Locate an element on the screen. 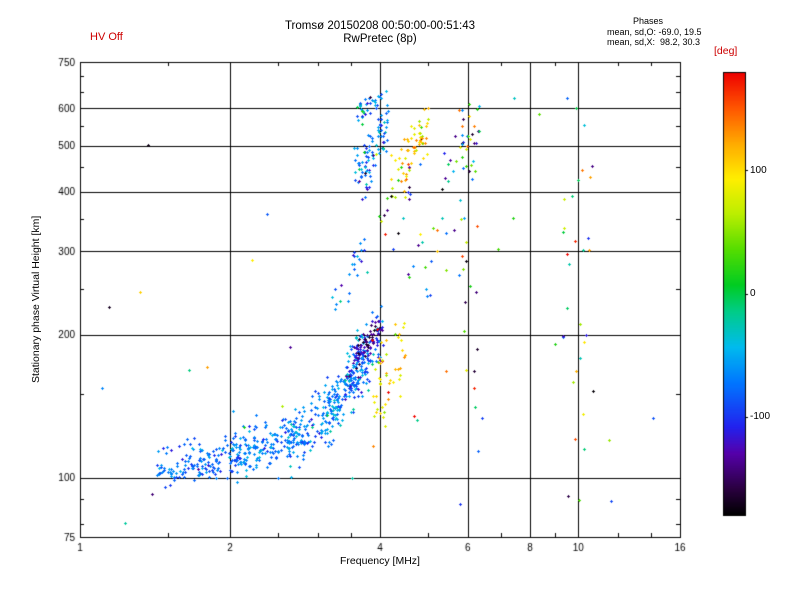 The image size is (800, 600). colorbar-tick-100: 100 is located at coordinates (758, 170).